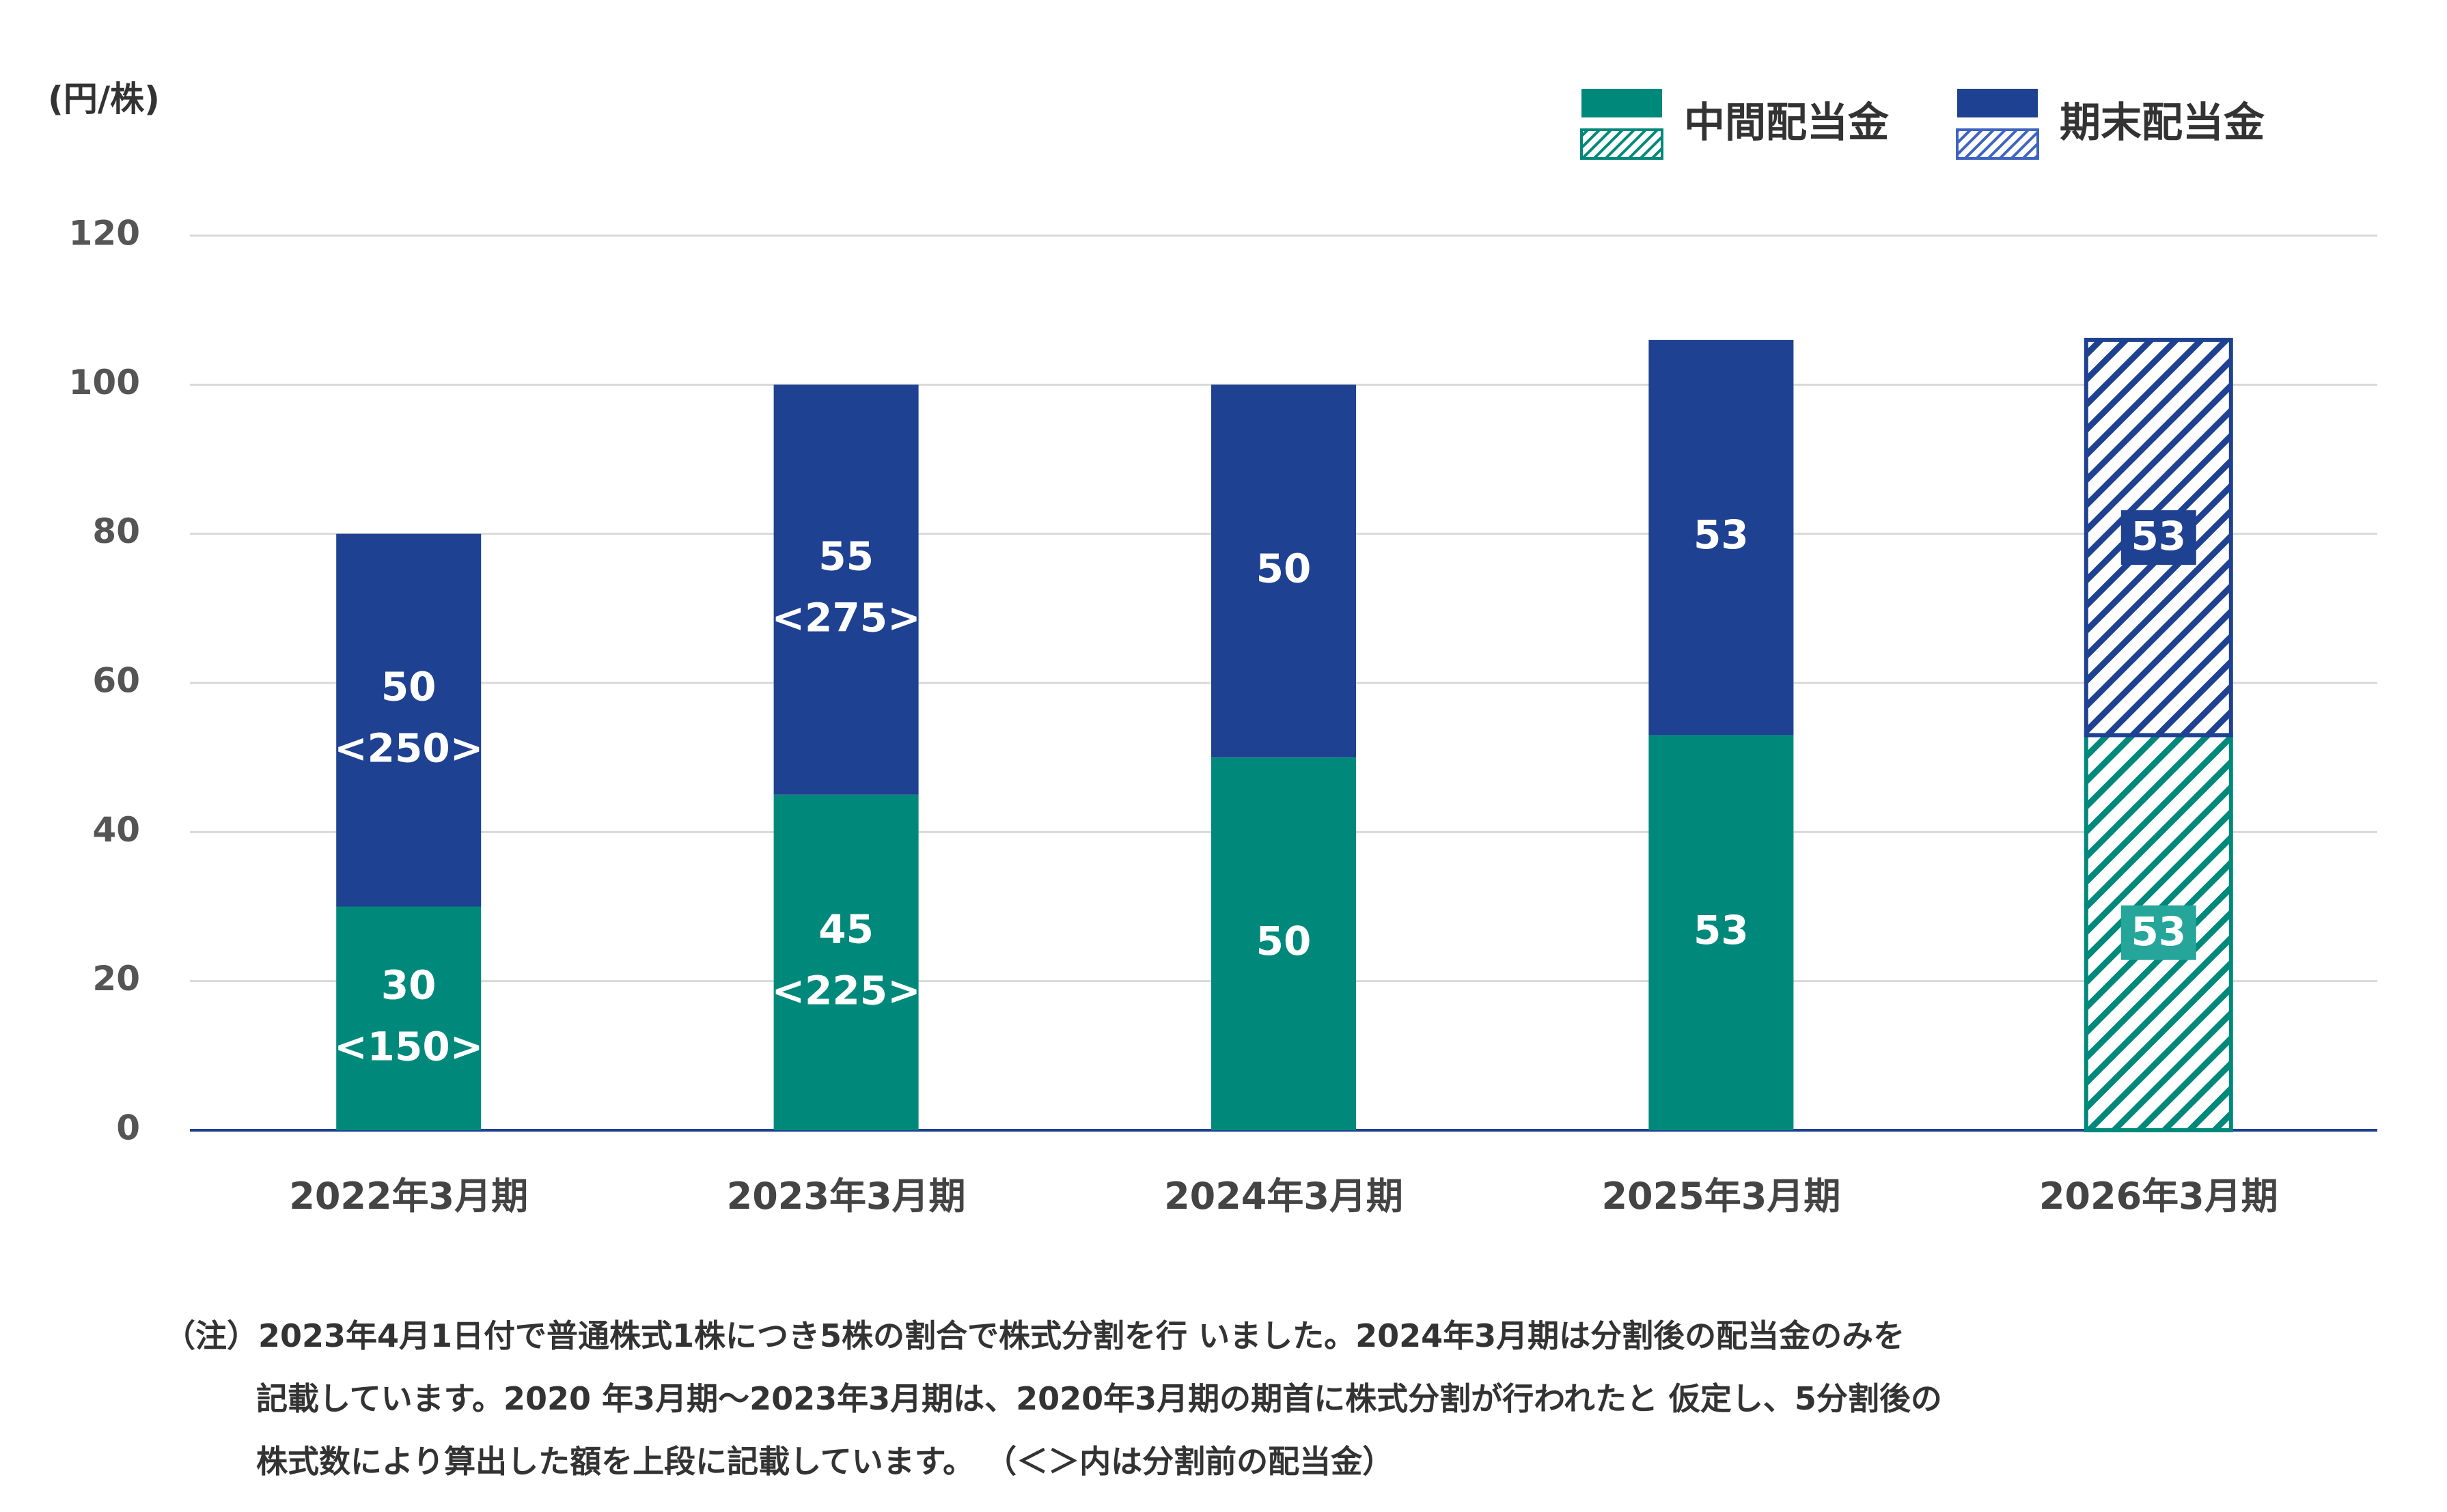  Describe the element at coordinates (825, 1461) in the screenshot. I see `footnote-line-3: 株式数により算出した額を上段に記載しています。 （＜＞内は分割前の配当金）` at that location.